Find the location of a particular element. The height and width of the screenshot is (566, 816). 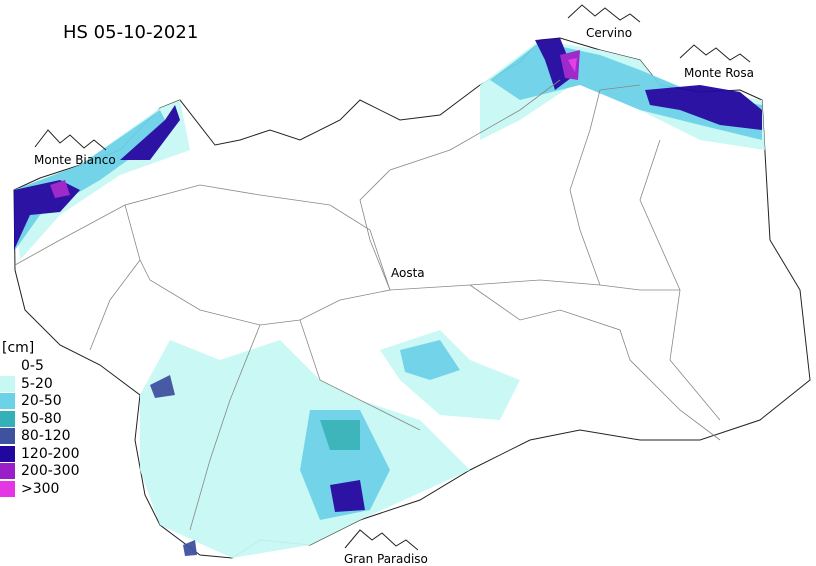

mountain-icon-cervino is located at coordinates (604, 13).